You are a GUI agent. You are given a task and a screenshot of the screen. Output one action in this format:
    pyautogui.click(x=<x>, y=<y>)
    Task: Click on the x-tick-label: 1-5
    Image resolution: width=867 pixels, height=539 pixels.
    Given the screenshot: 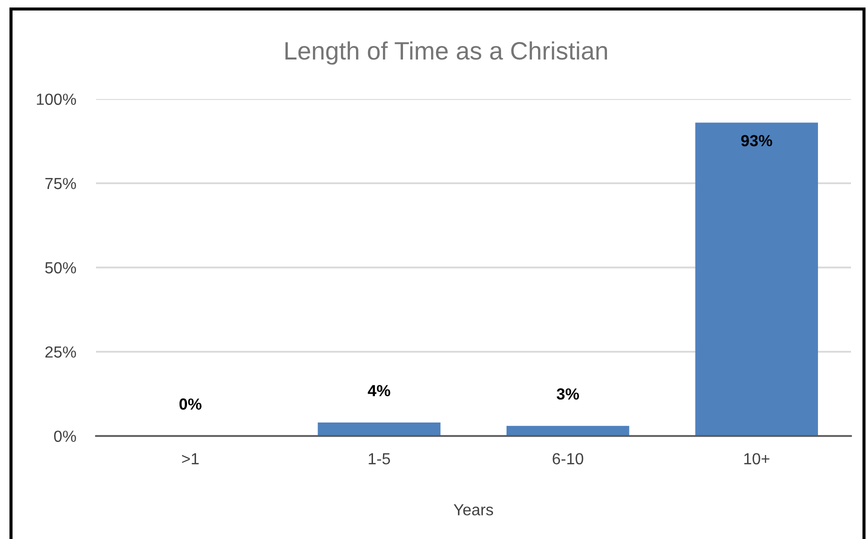 What is the action you would take?
    pyautogui.click(x=379, y=458)
    